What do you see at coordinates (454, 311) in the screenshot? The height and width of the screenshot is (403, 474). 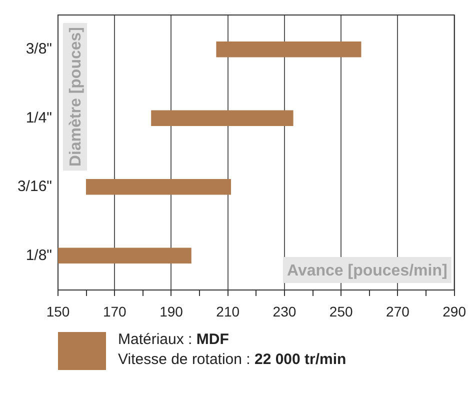 I see `x-tick-label: 290` at bounding box center [454, 311].